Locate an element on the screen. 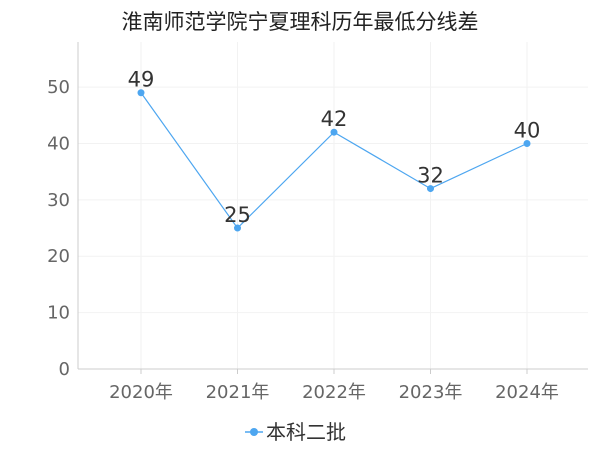 This screenshot has width=600, height=450. data-label: 25 is located at coordinates (237, 215).